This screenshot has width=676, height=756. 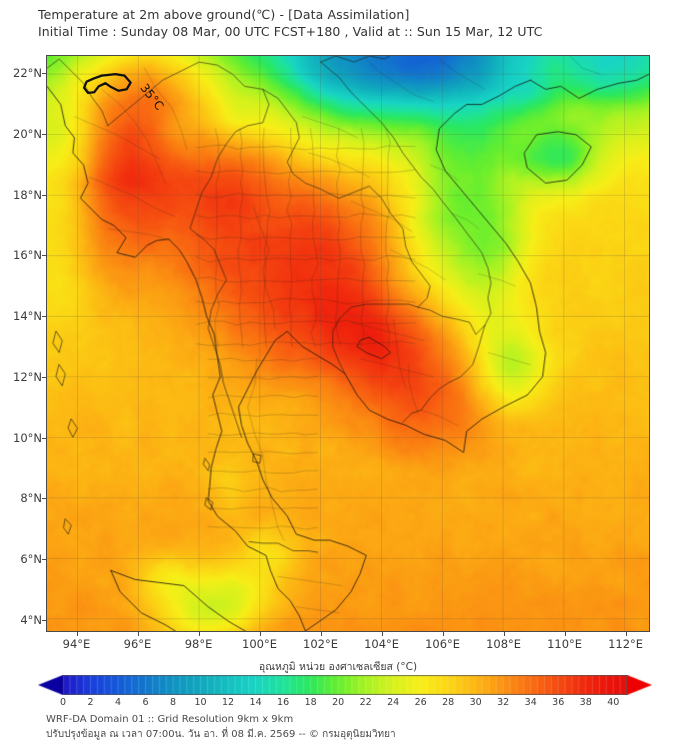 I want to click on colorbar-tick-label: 32, so click(x=503, y=702).